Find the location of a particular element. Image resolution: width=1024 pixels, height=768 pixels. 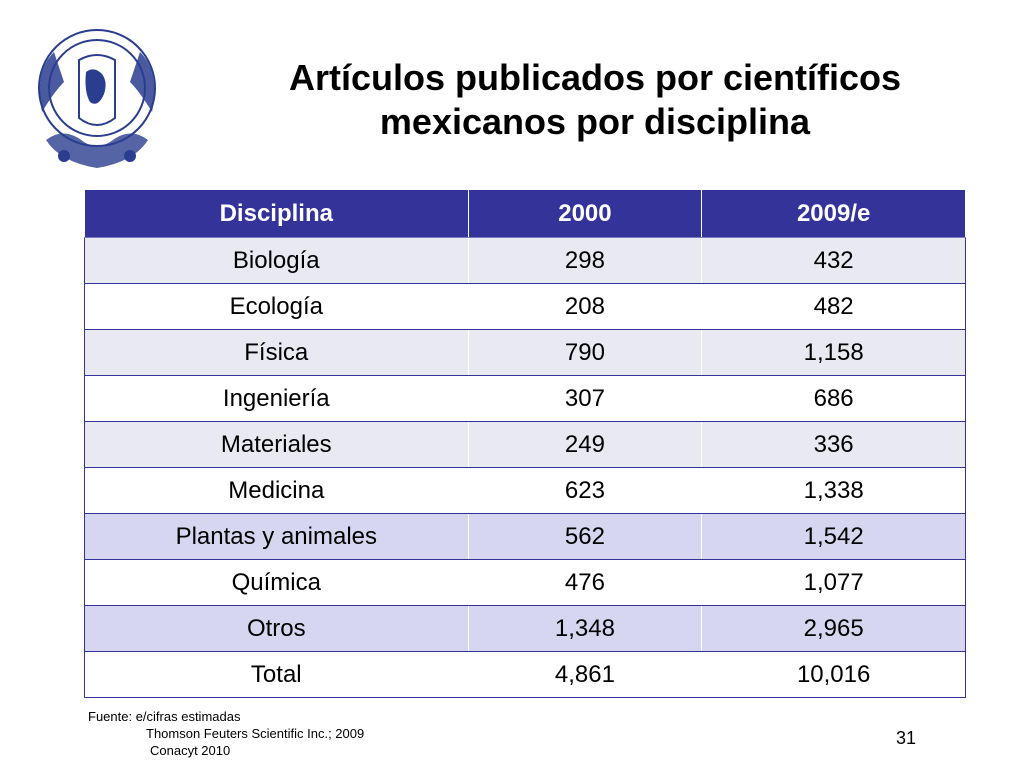

table-cell: Física is located at coordinates (276, 352).